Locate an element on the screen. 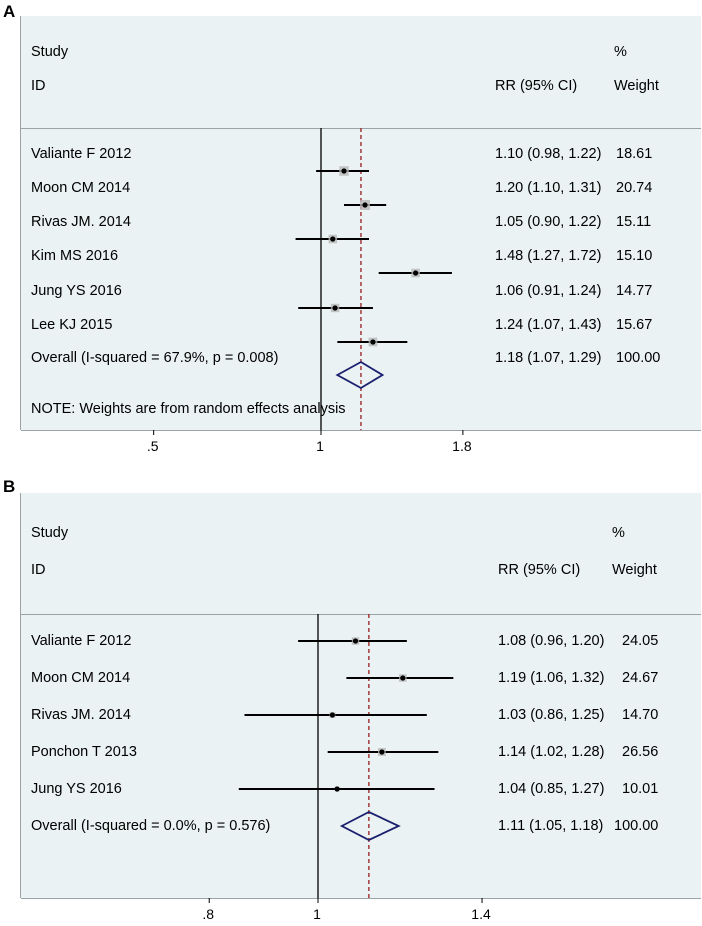  weight-value: 15.10 is located at coordinates (634, 256).